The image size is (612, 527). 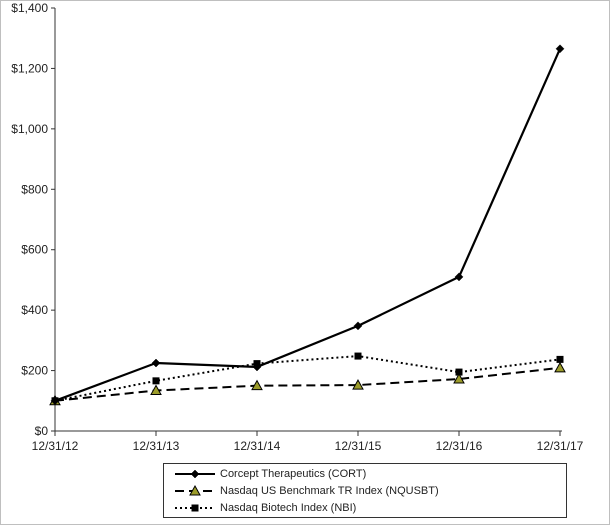 I want to click on legend-swatch-nbi, so click(x=195, y=508).